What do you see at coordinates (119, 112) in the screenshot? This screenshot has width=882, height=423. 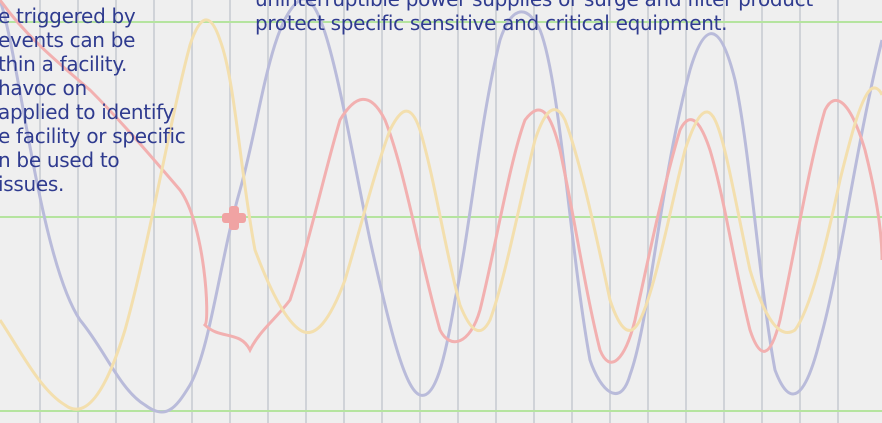 I see `left-text-line: applied to identify` at bounding box center [119, 112].